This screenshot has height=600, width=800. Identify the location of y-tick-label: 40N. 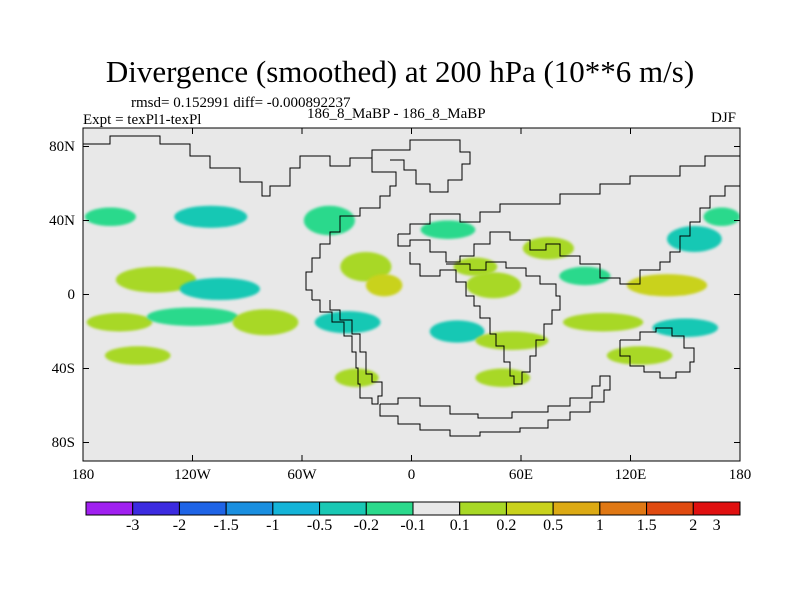
(62, 220).